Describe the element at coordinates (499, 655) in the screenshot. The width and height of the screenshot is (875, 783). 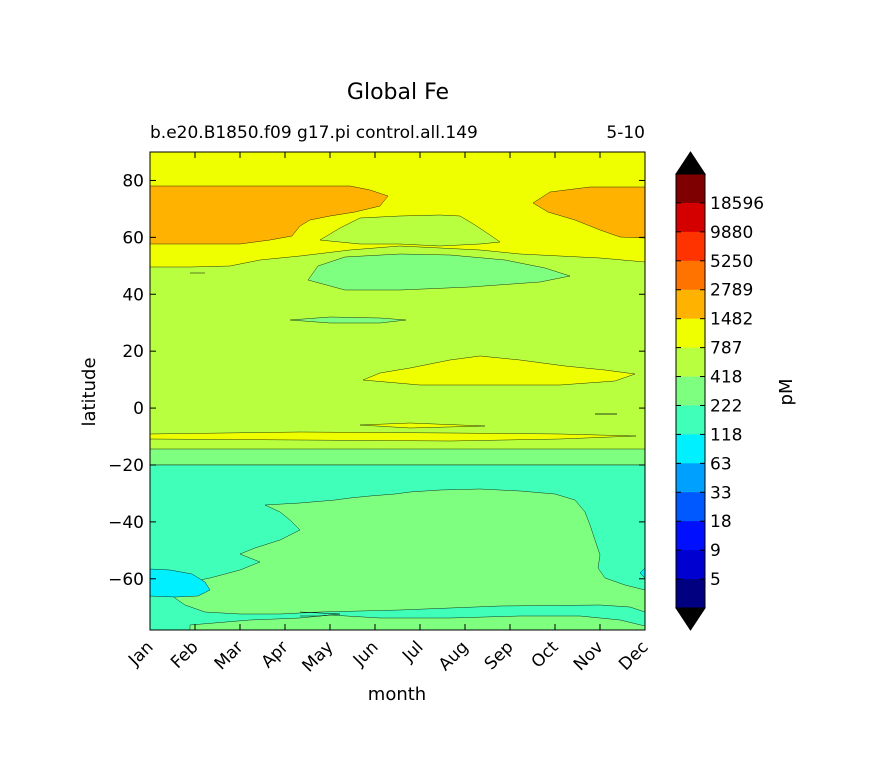
I see `x-tick-label: Sep` at that location.